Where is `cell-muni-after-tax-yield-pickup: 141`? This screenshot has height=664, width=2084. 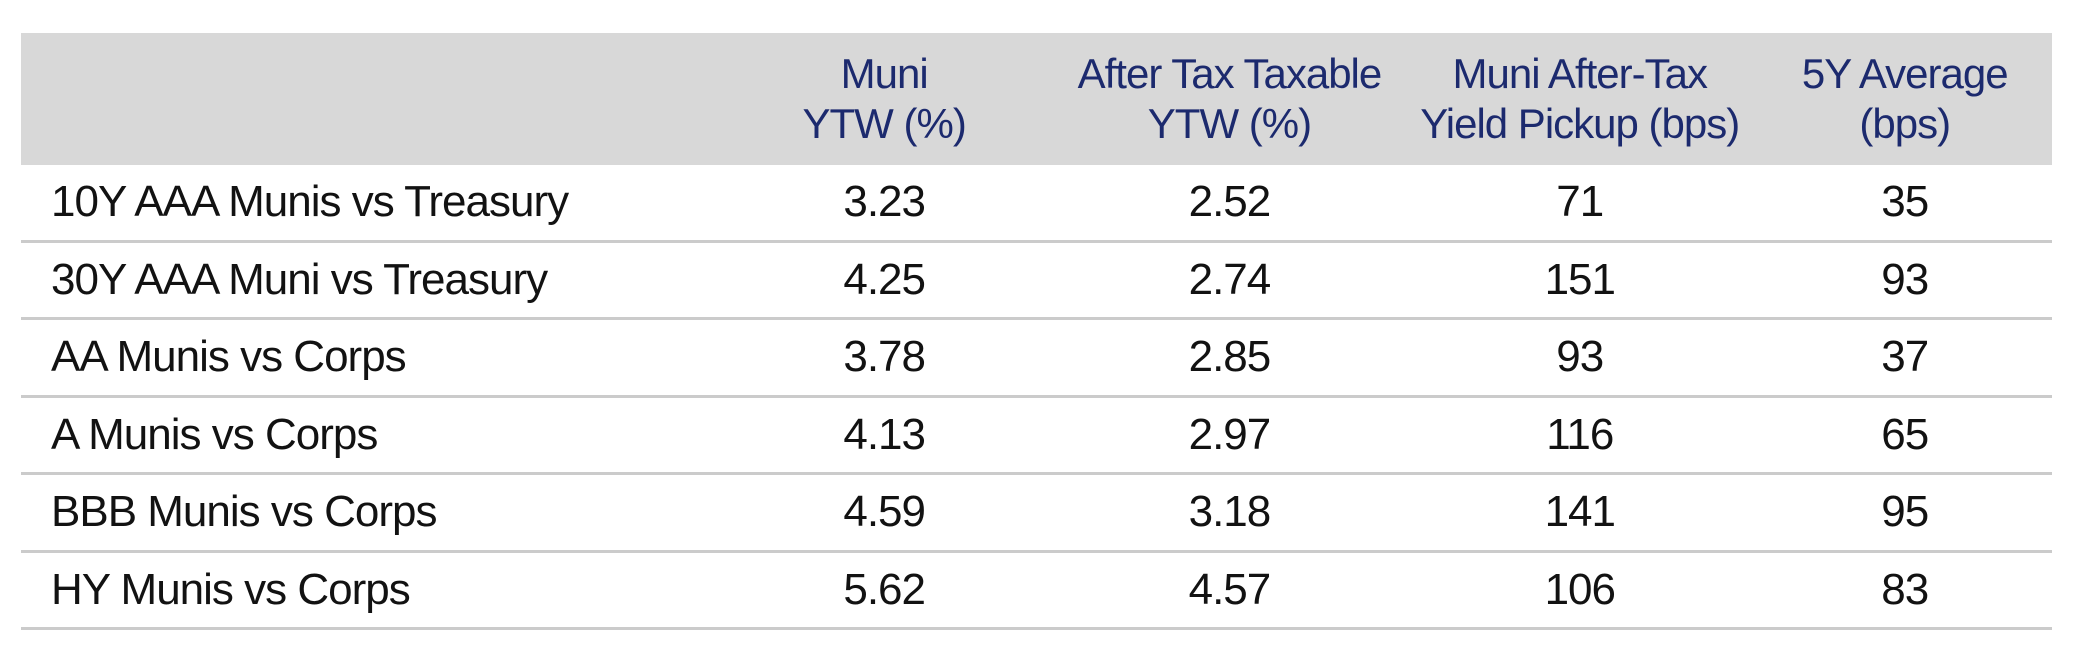 cell-muni-after-tax-yield-pickup: 141 is located at coordinates (1580, 512).